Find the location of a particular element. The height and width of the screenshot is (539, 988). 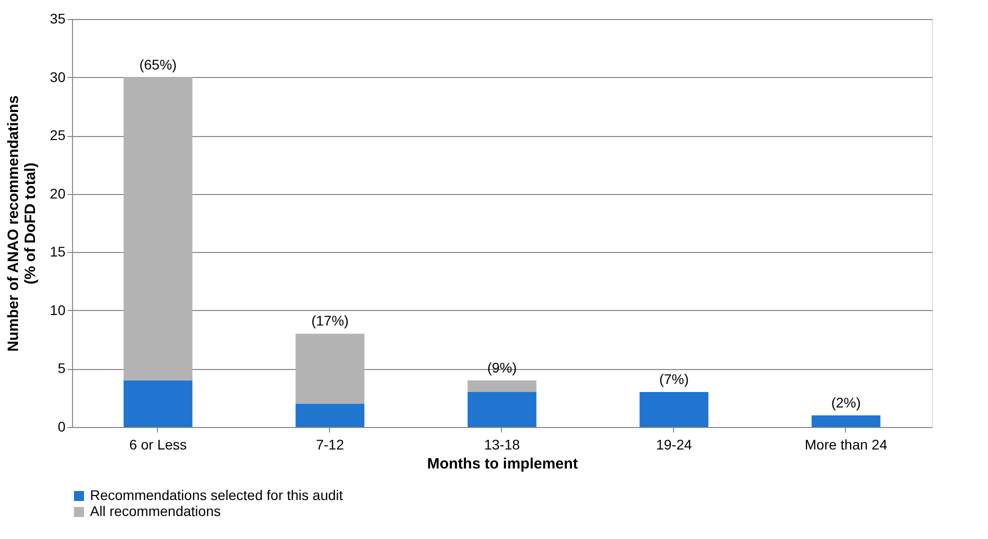

y-axis-title: Number of ANAO recommendations (% of DoFD total) is located at coordinates (21, 223).